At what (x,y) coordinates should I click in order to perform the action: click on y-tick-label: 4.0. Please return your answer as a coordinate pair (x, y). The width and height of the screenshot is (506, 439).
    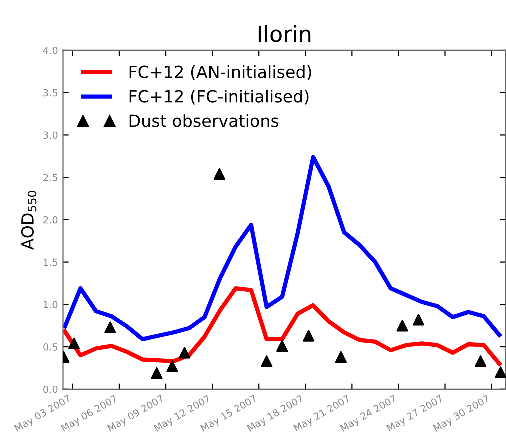
    Looking at the image, I should click on (50, 50).